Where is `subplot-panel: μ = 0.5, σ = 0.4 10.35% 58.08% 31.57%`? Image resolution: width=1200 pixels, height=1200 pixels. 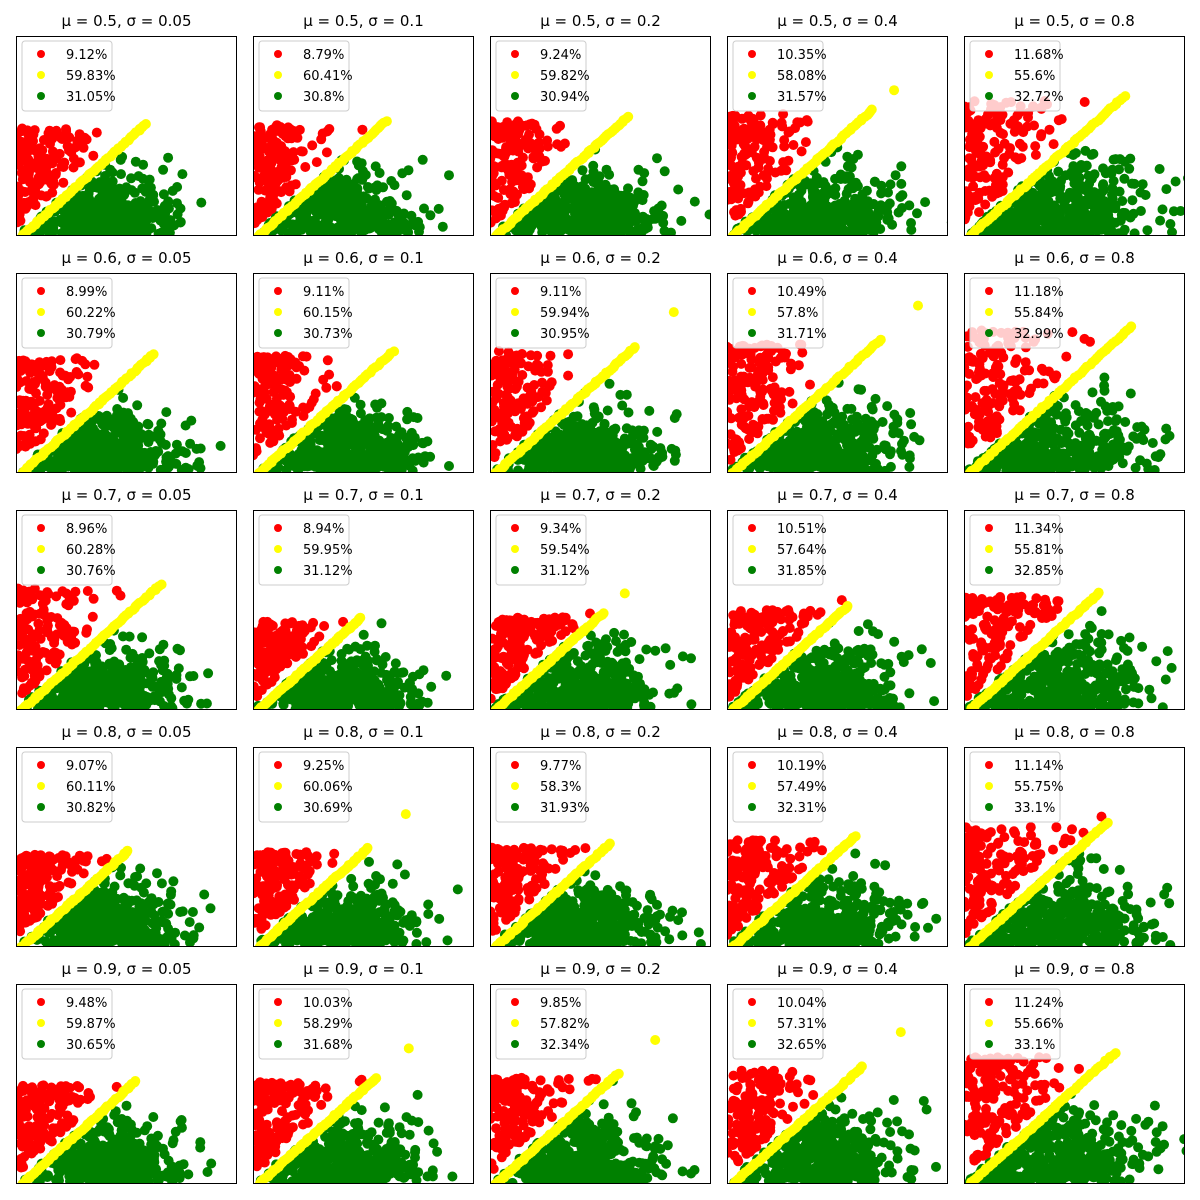 subplot-panel: μ = 0.5, σ = 0.4 10.35% 58.08% 31.57% is located at coordinates (837, 124).